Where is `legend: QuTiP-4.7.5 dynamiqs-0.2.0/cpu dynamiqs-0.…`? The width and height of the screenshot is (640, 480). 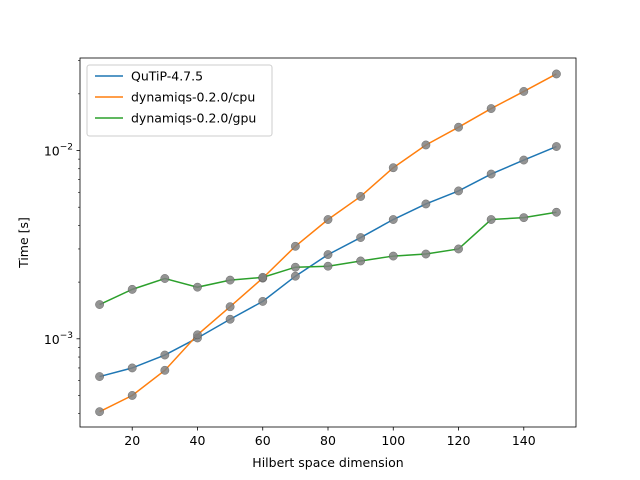
legend: QuTiP-4.7.5 dynamiqs-0.2.0/cpu dynamiqs-0.… is located at coordinates (179, 100).